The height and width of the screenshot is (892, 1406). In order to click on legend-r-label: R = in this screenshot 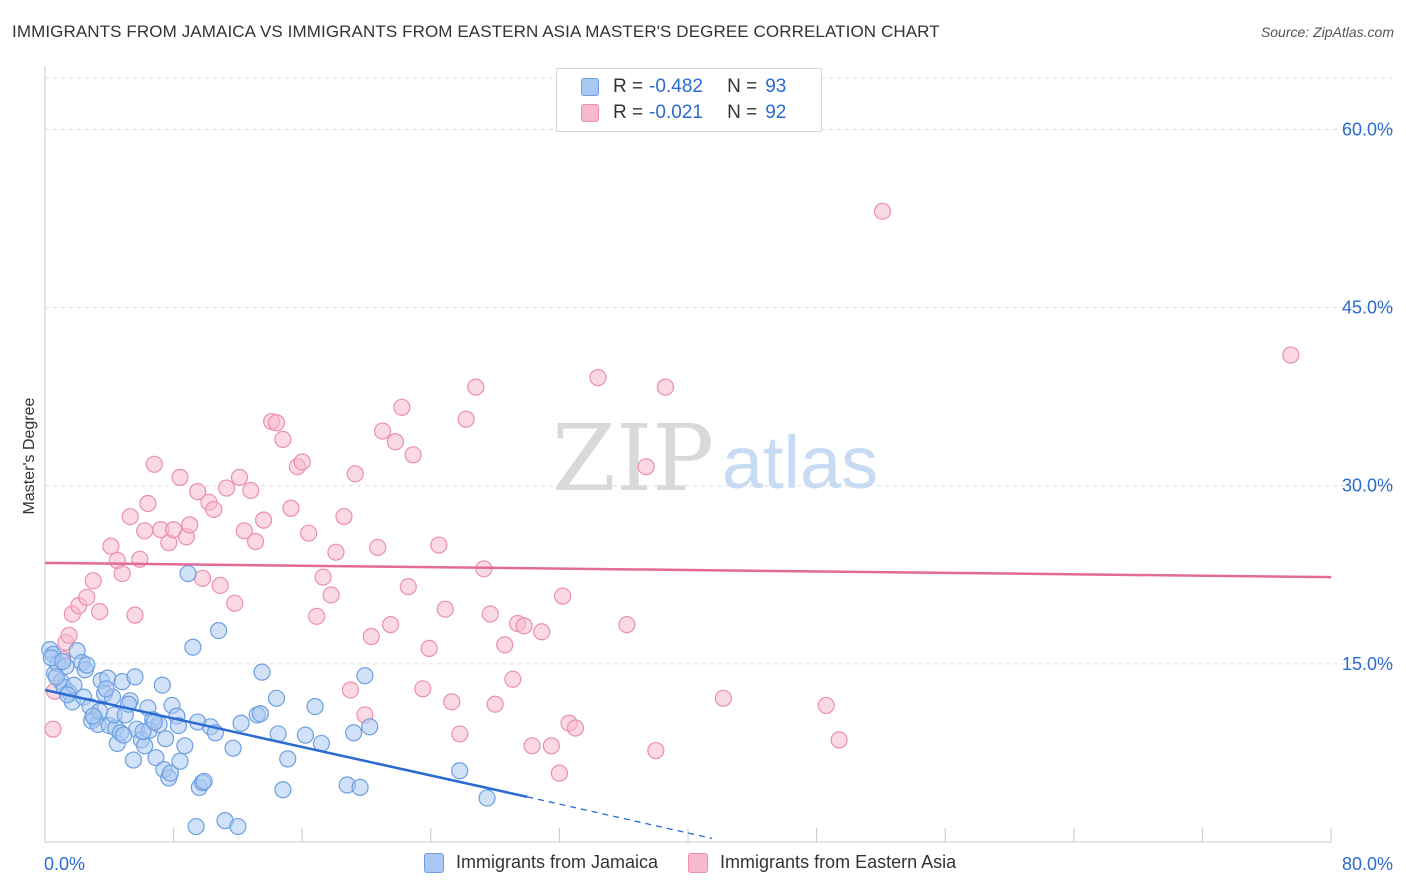, I will do `click(628, 86)`.